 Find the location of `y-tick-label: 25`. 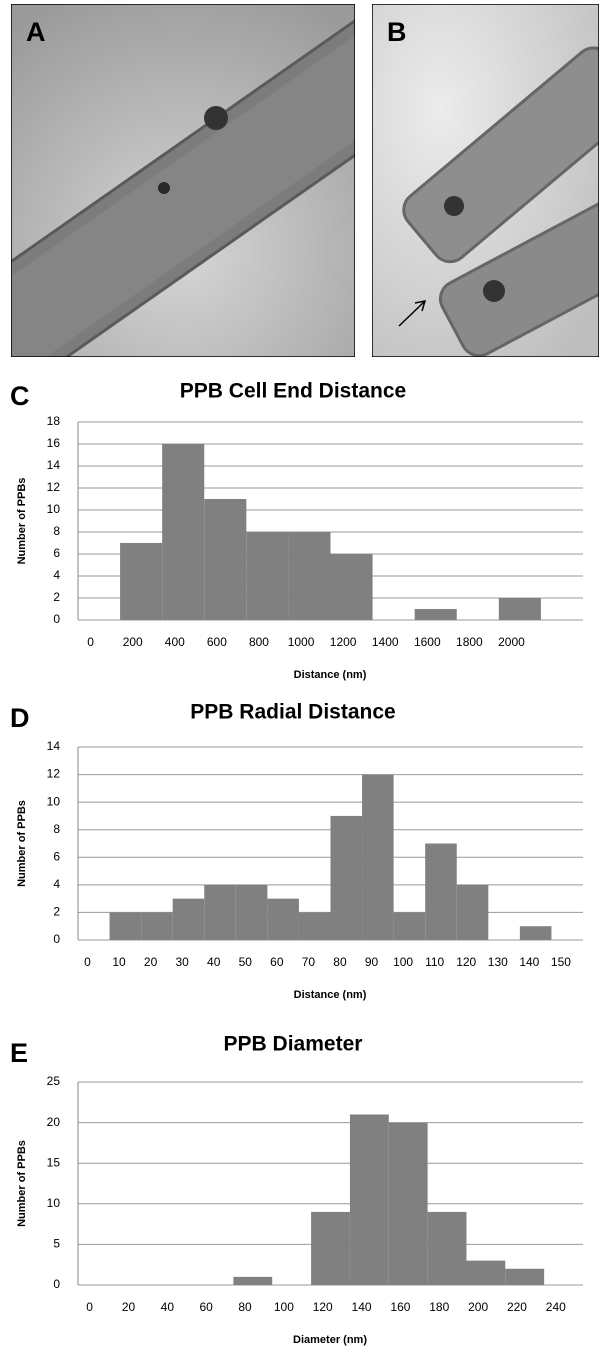

y-tick-label: 25 is located at coordinates (54, 1081).